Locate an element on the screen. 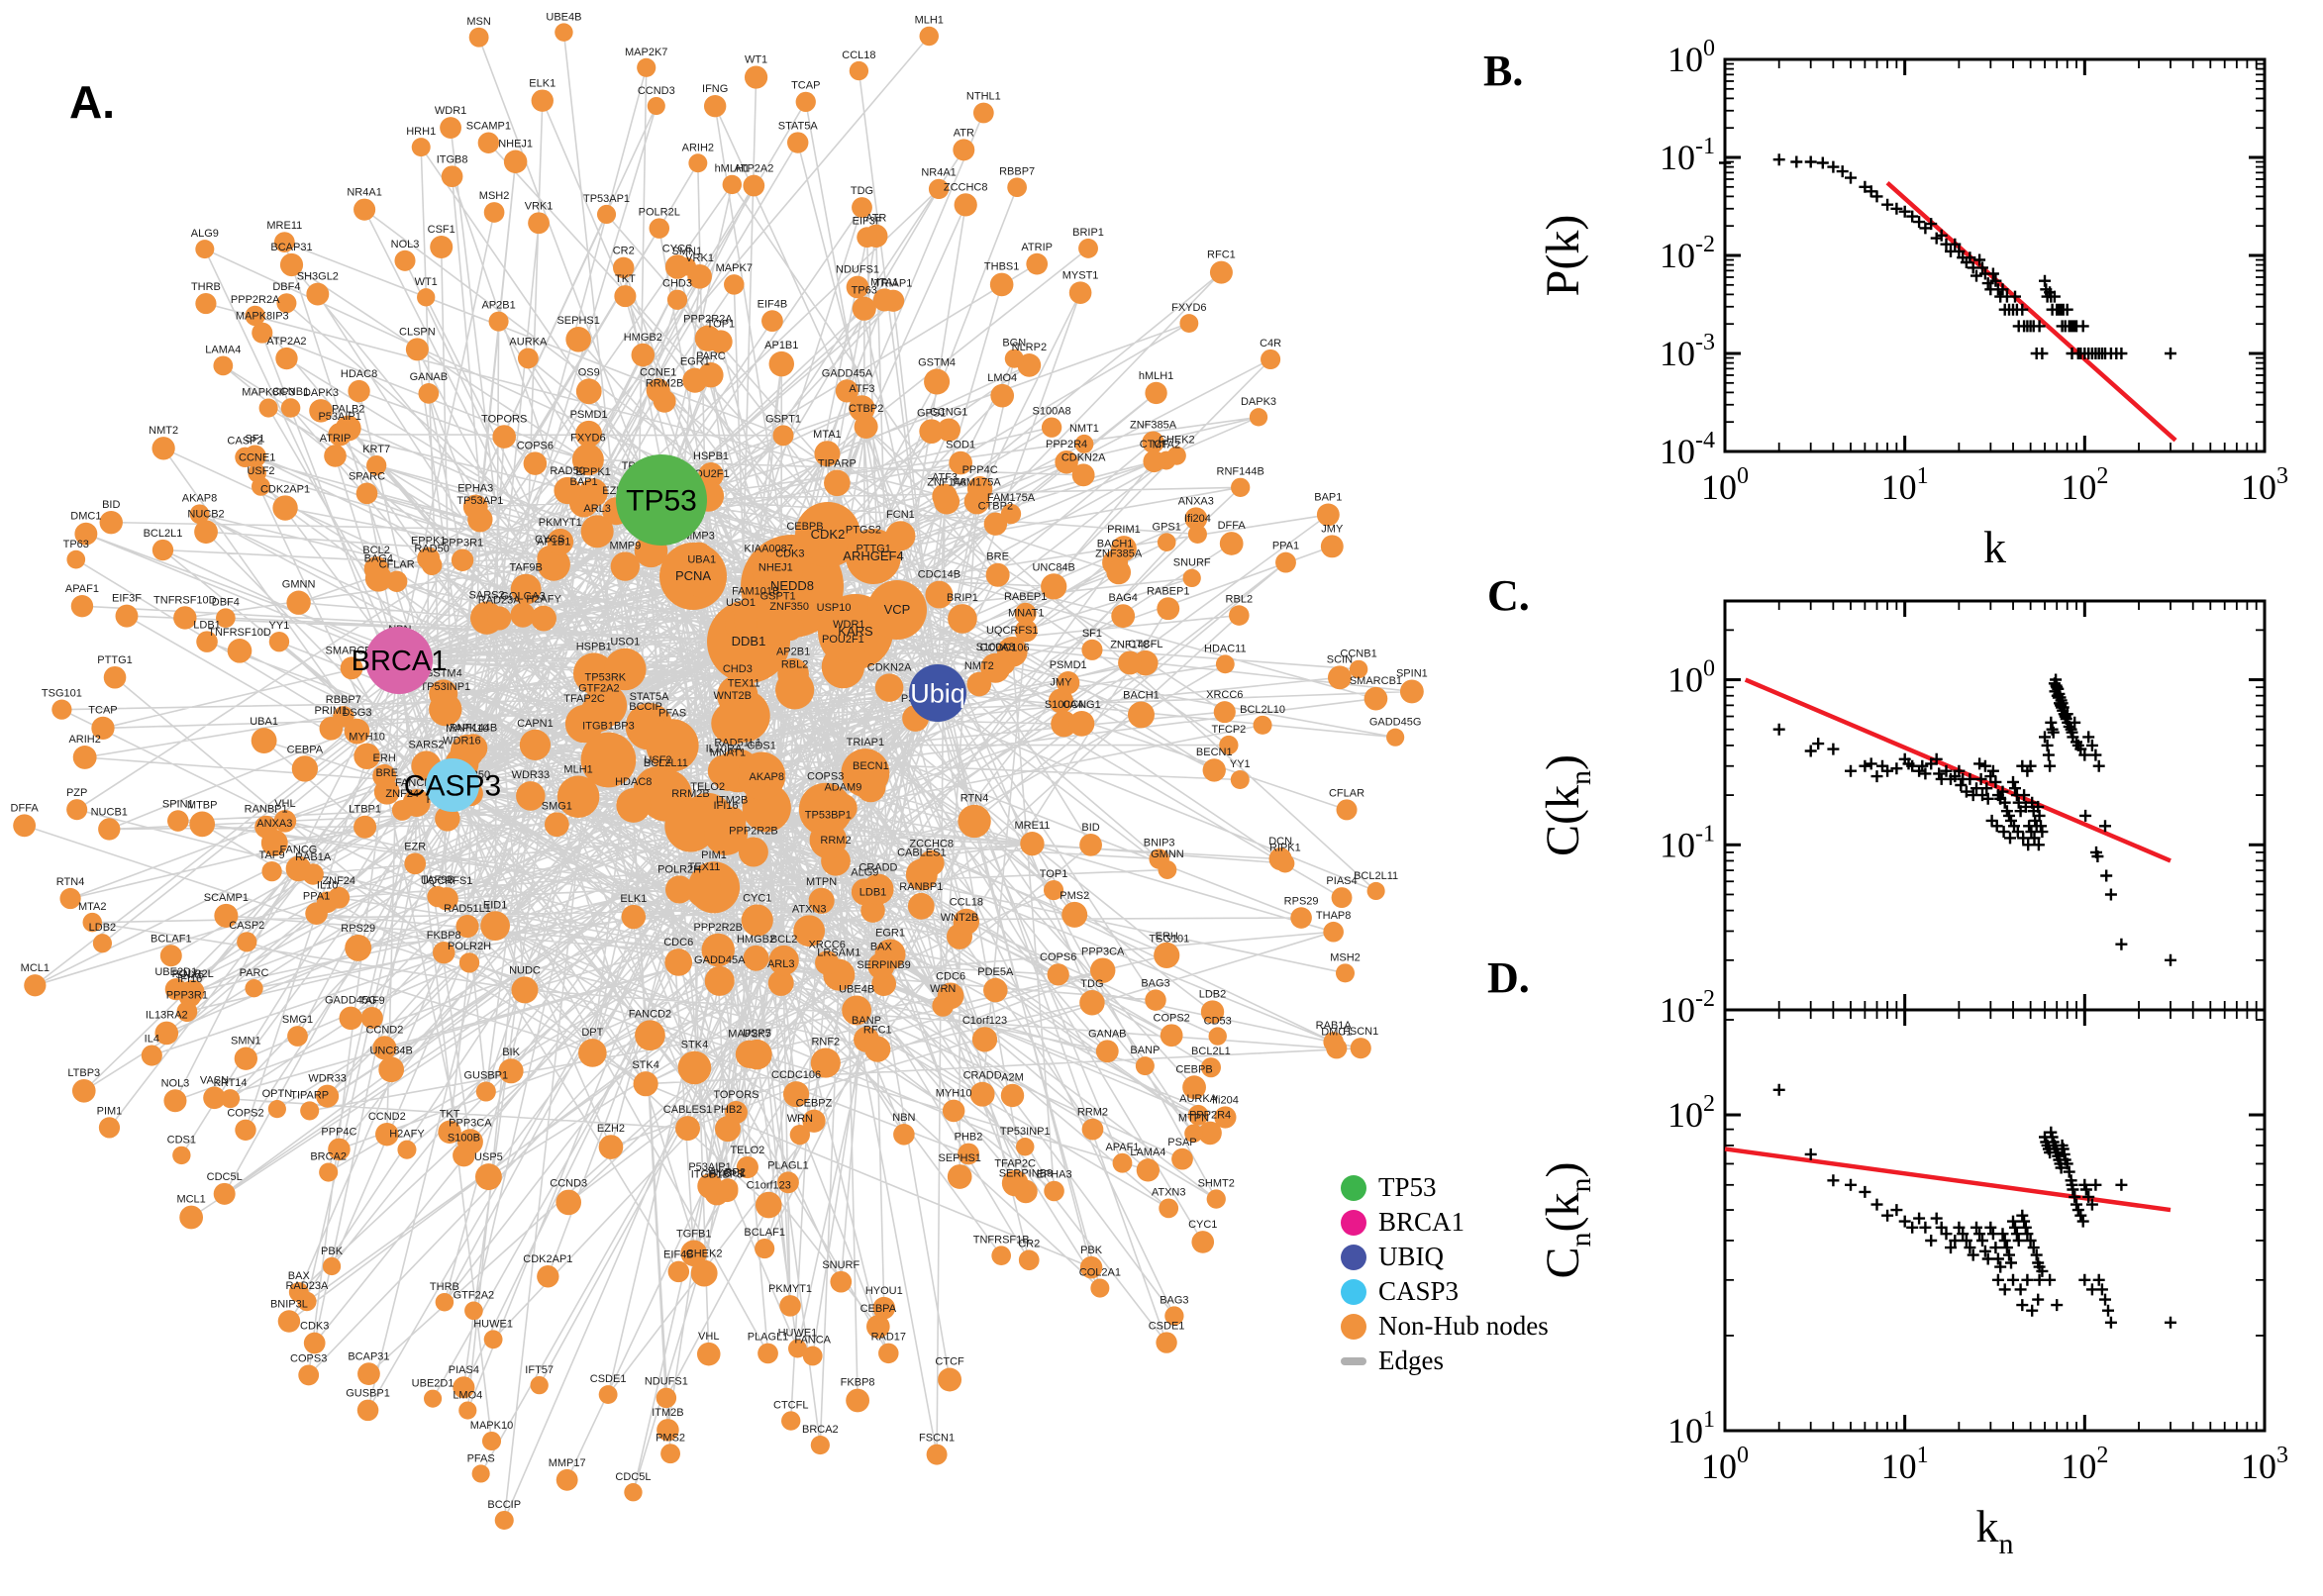  network-node-label: RNF144B is located at coordinates (473, 728).